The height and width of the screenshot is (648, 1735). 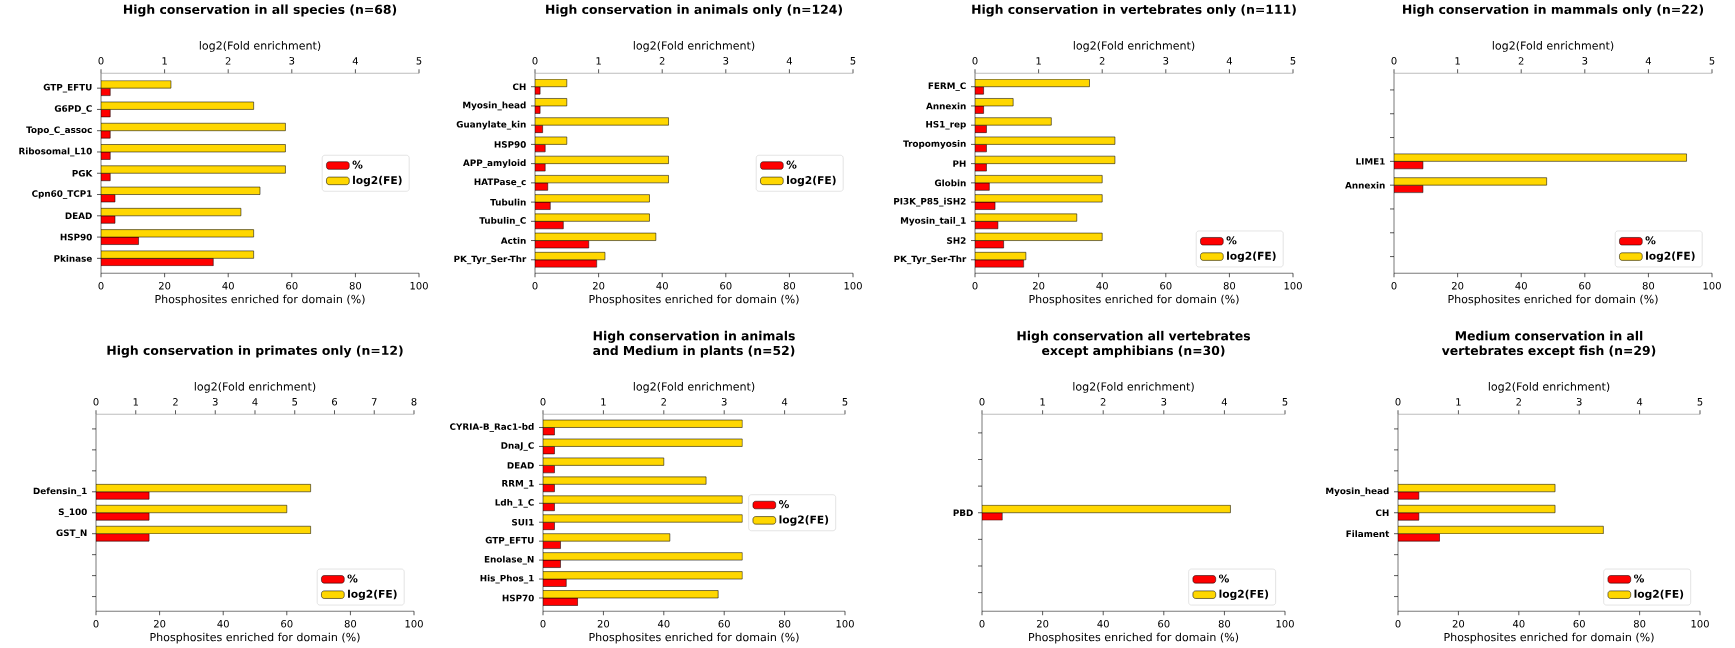 I want to click on y-tick-label: GTP_EFTU, so click(x=67, y=88).